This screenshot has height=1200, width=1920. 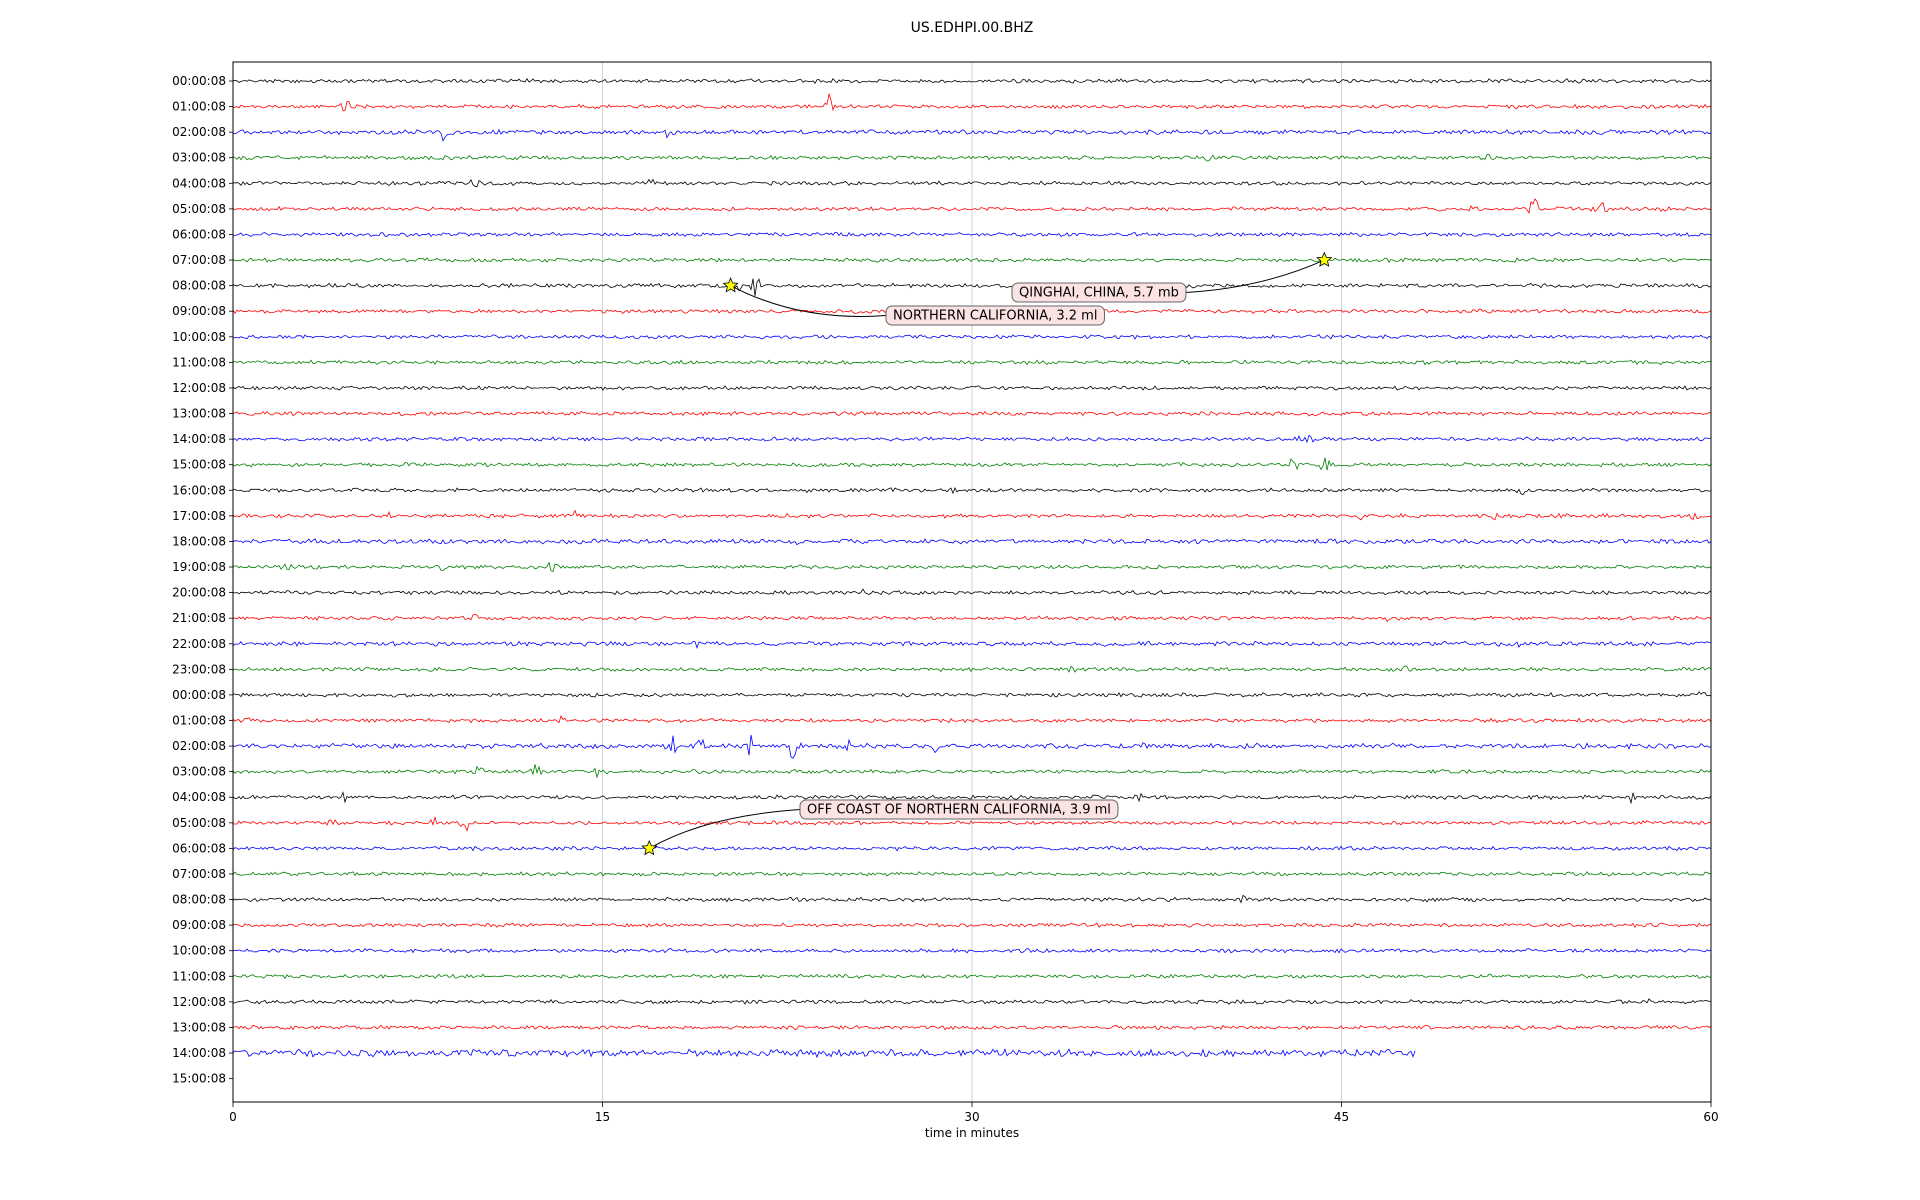 What do you see at coordinates (199, 516) in the screenshot?
I see `y-axis-label: 17:00:08` at bounding box center [199, 516].